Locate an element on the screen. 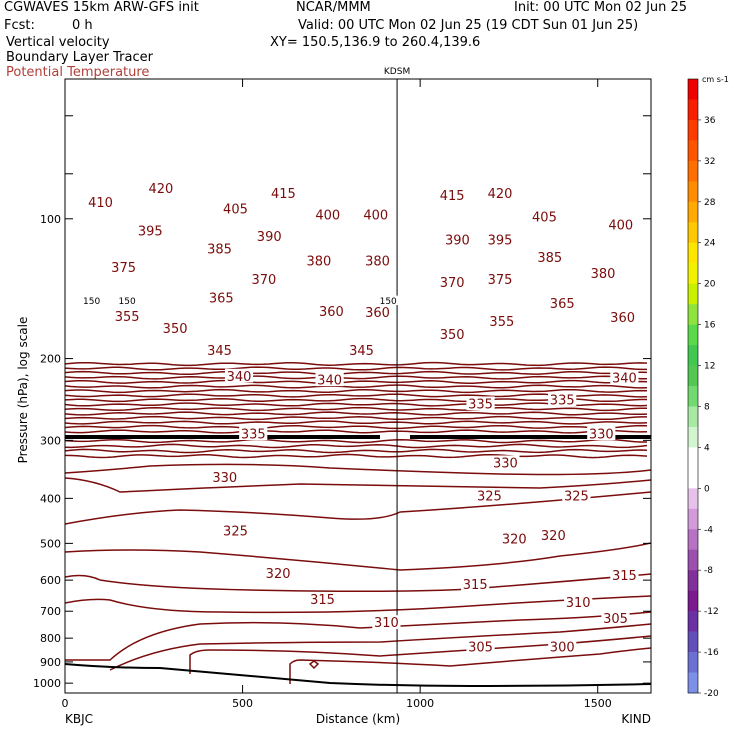 The width and height of the screenshot is (740, 740). colorbar-border is located at coordinates (693, 386).